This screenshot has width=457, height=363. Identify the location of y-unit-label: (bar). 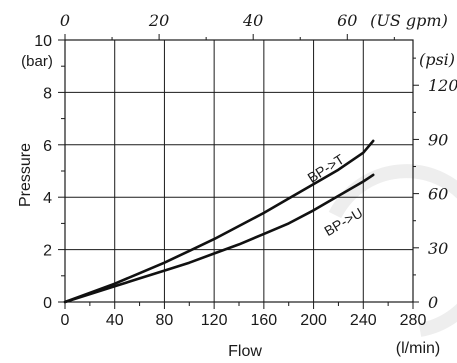
(37, 61).